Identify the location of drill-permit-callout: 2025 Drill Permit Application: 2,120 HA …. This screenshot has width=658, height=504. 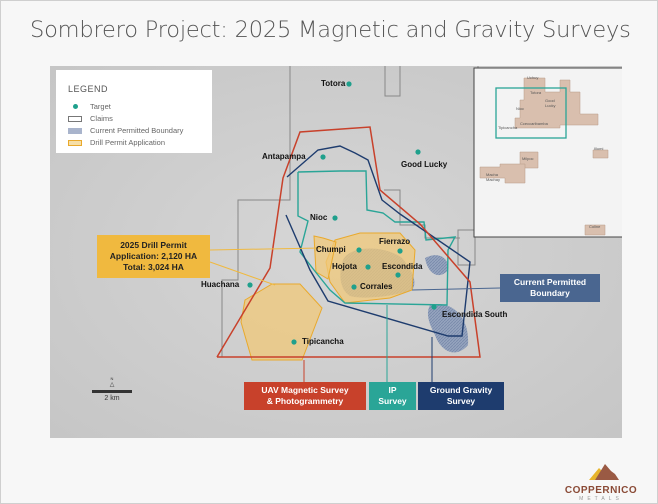
(153, 256).